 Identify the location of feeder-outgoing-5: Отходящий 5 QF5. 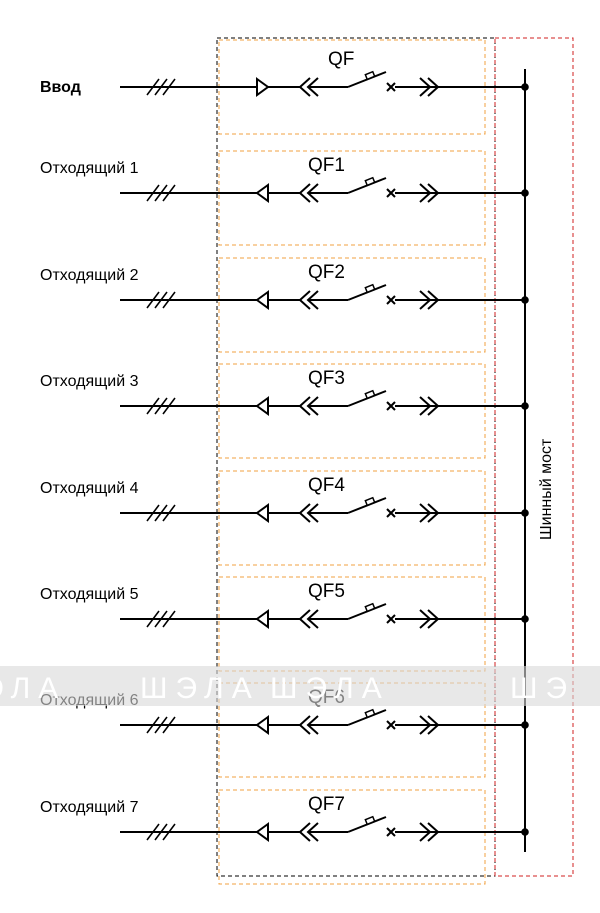
(284, 605).